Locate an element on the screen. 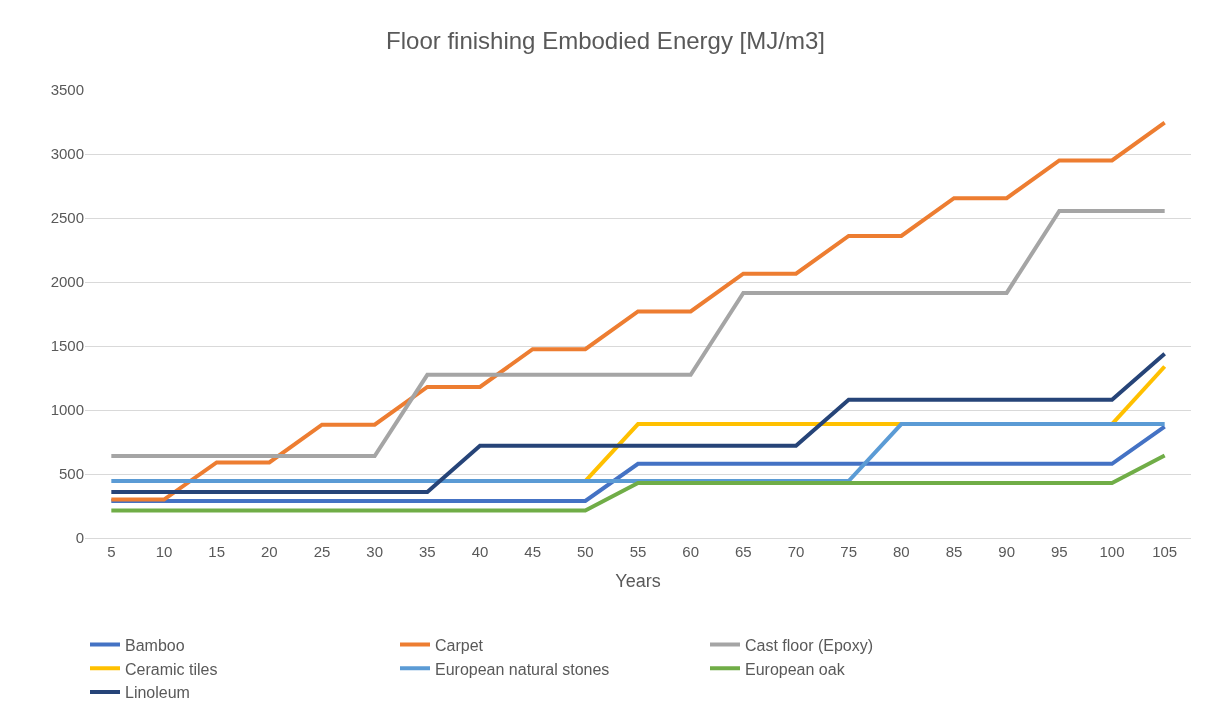 The image size is (1211, 722). x-tick-label: 55 is located at coordinates (638, 551).